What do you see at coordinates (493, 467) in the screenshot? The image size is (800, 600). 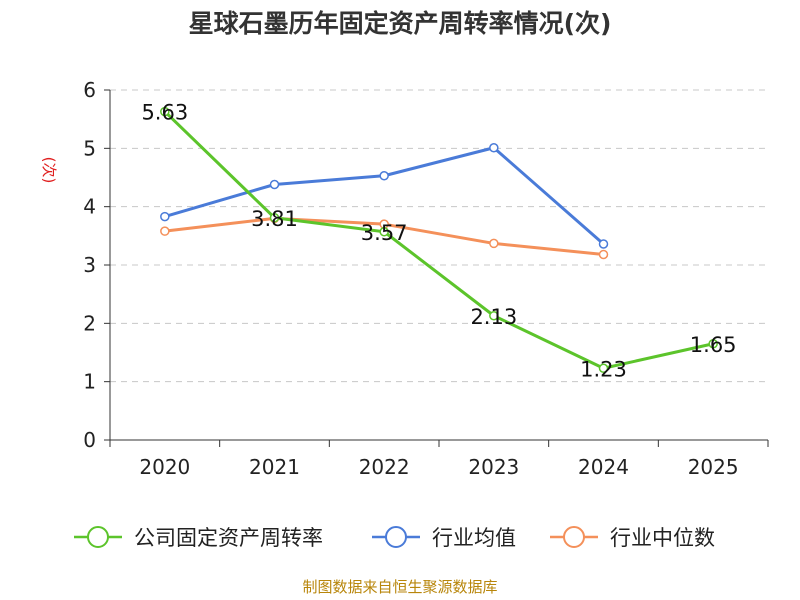 I see `x-tick-label: 2023` at bounding box center [493, 467].